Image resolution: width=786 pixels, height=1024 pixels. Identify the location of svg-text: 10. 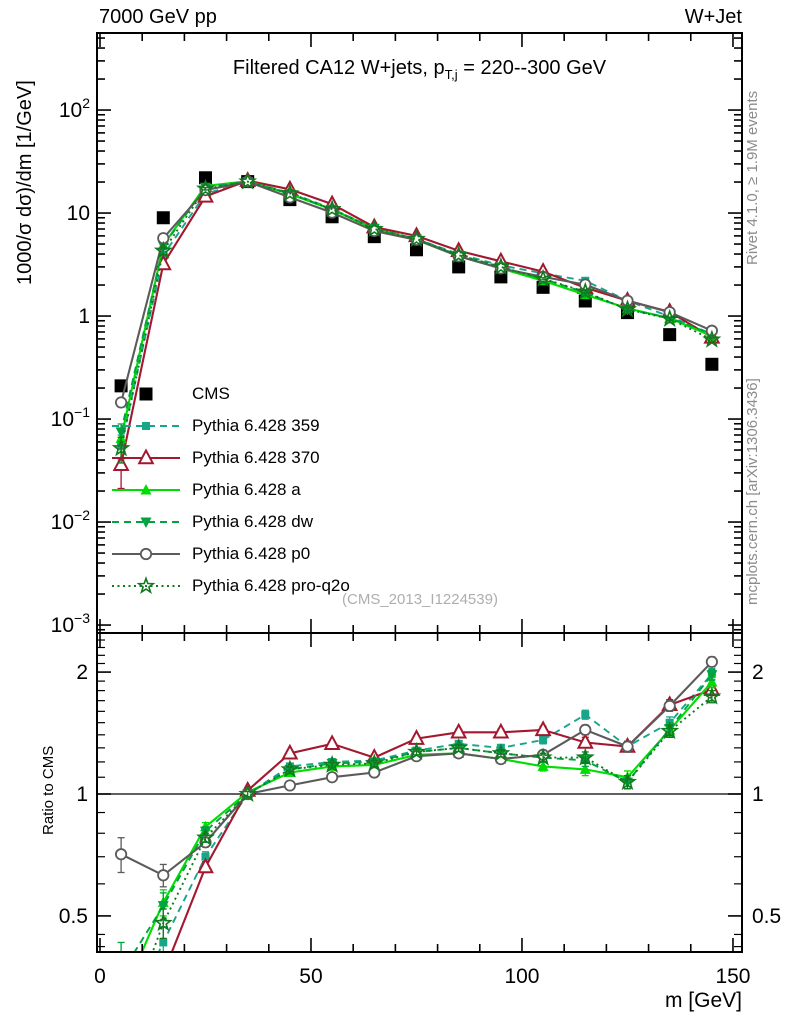
(78, 213).